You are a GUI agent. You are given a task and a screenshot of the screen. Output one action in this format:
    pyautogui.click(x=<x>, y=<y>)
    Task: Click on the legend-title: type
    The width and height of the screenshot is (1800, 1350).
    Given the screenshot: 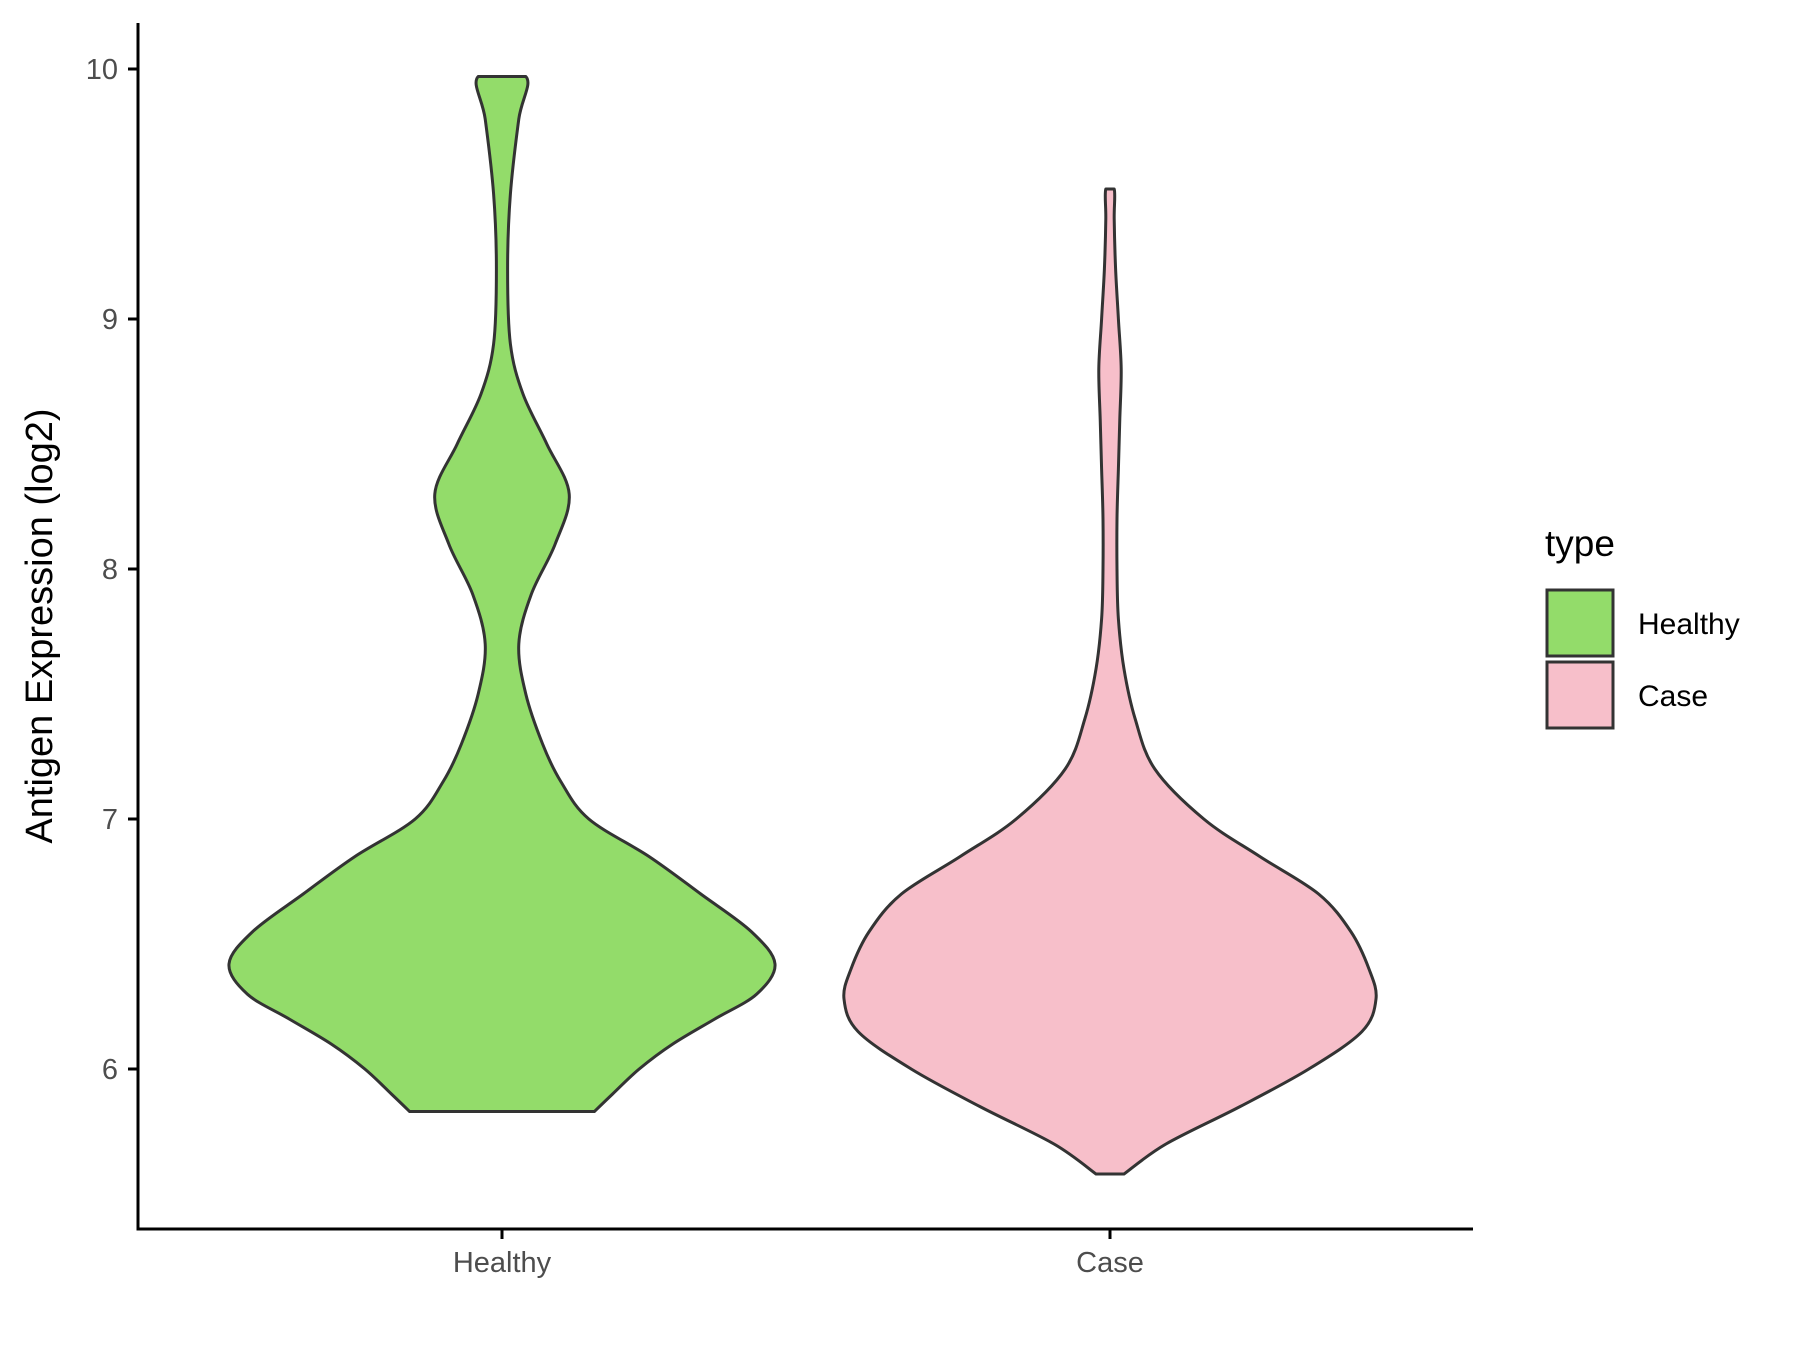 What is the action you would take?
    pyautogui.click(x=1580, y=543)
    